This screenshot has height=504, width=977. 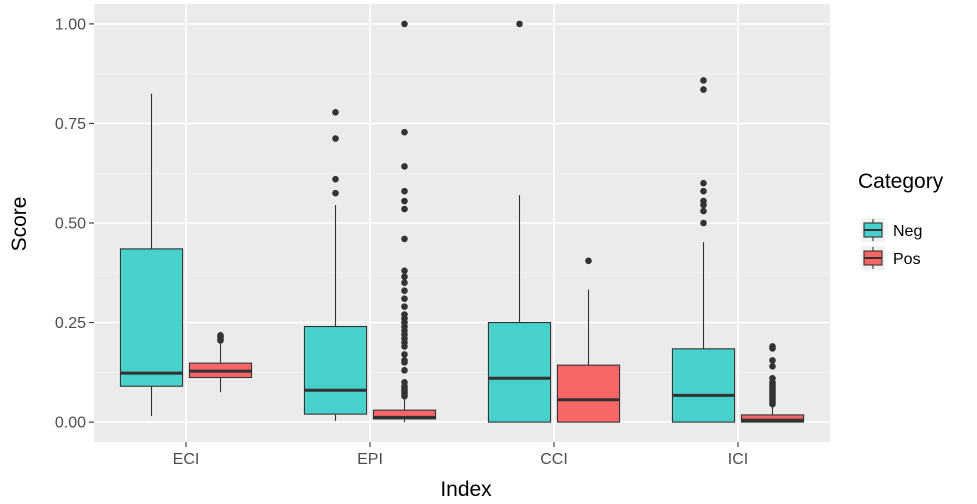 What do you see at coordinates (466, 489) in the screenshot?
I see `x-axis-title: Index` at bounding box center [466, 489].